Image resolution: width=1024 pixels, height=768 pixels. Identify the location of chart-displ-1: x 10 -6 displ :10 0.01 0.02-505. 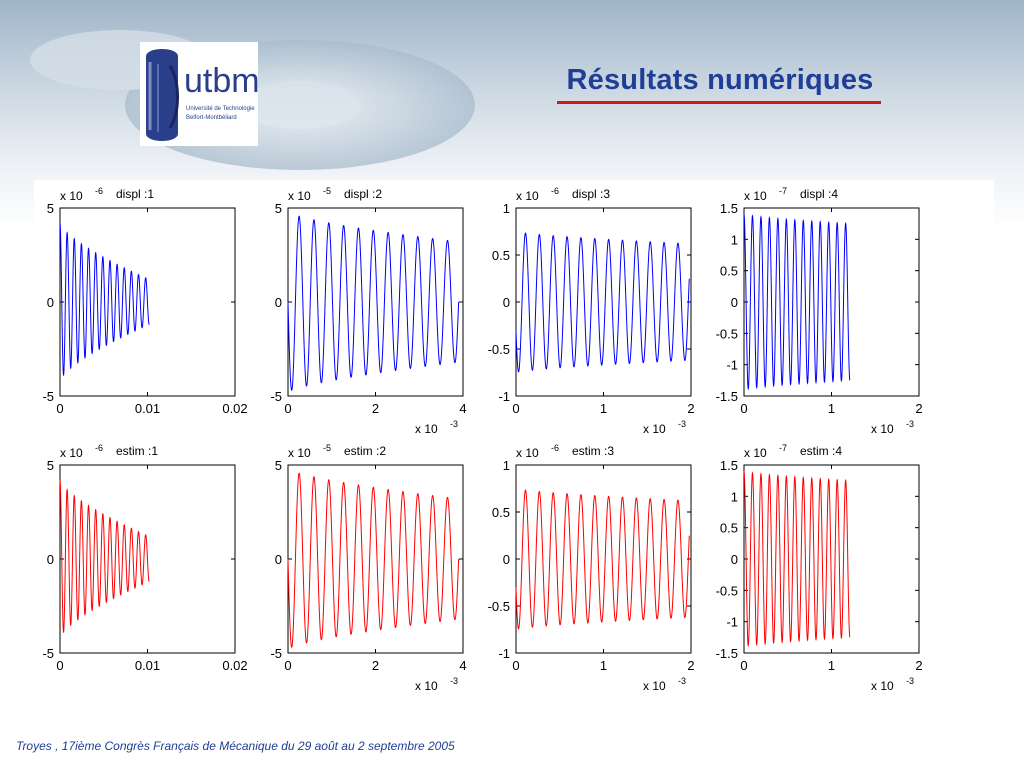
(144, 301).